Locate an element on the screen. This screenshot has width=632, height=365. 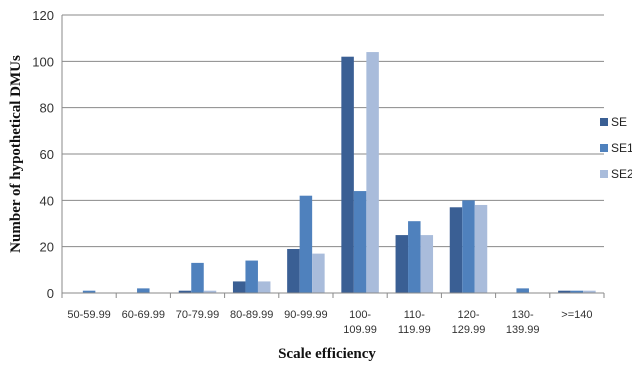
x-tick-label: 130-139.99 is located at coordinates (523, 322).